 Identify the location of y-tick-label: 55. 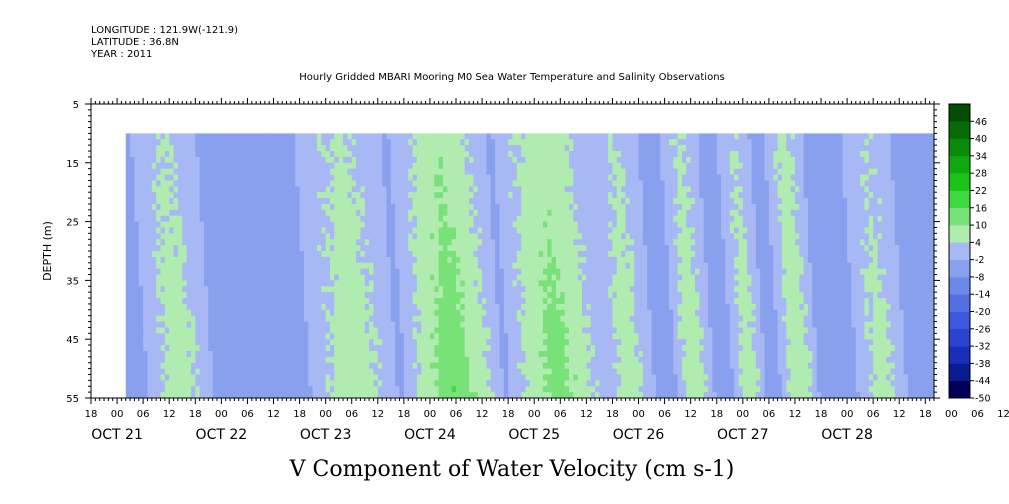
(72, 399).